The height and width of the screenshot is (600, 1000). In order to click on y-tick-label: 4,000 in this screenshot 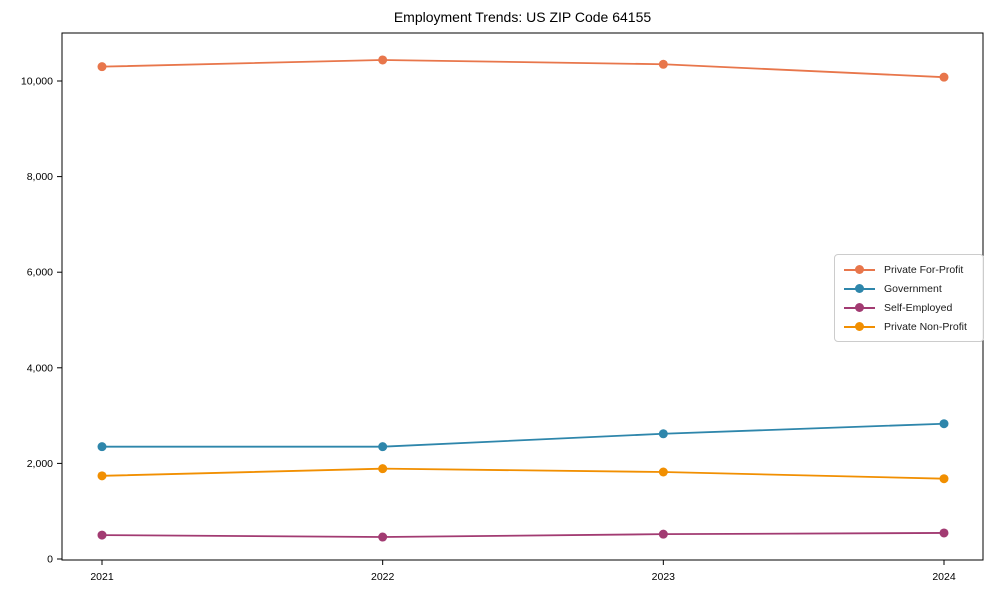, I will do `click(40, 368)`.